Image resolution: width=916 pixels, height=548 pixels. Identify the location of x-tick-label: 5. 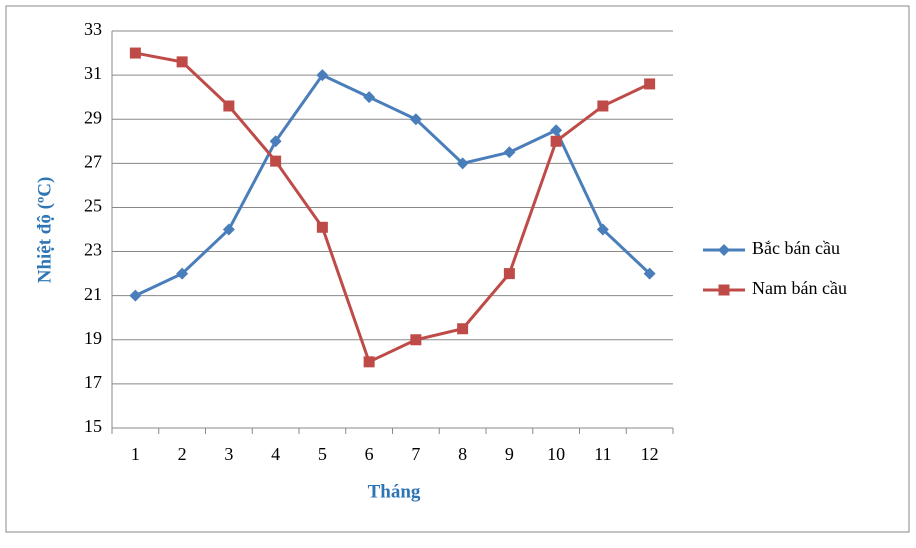
(322, 454).